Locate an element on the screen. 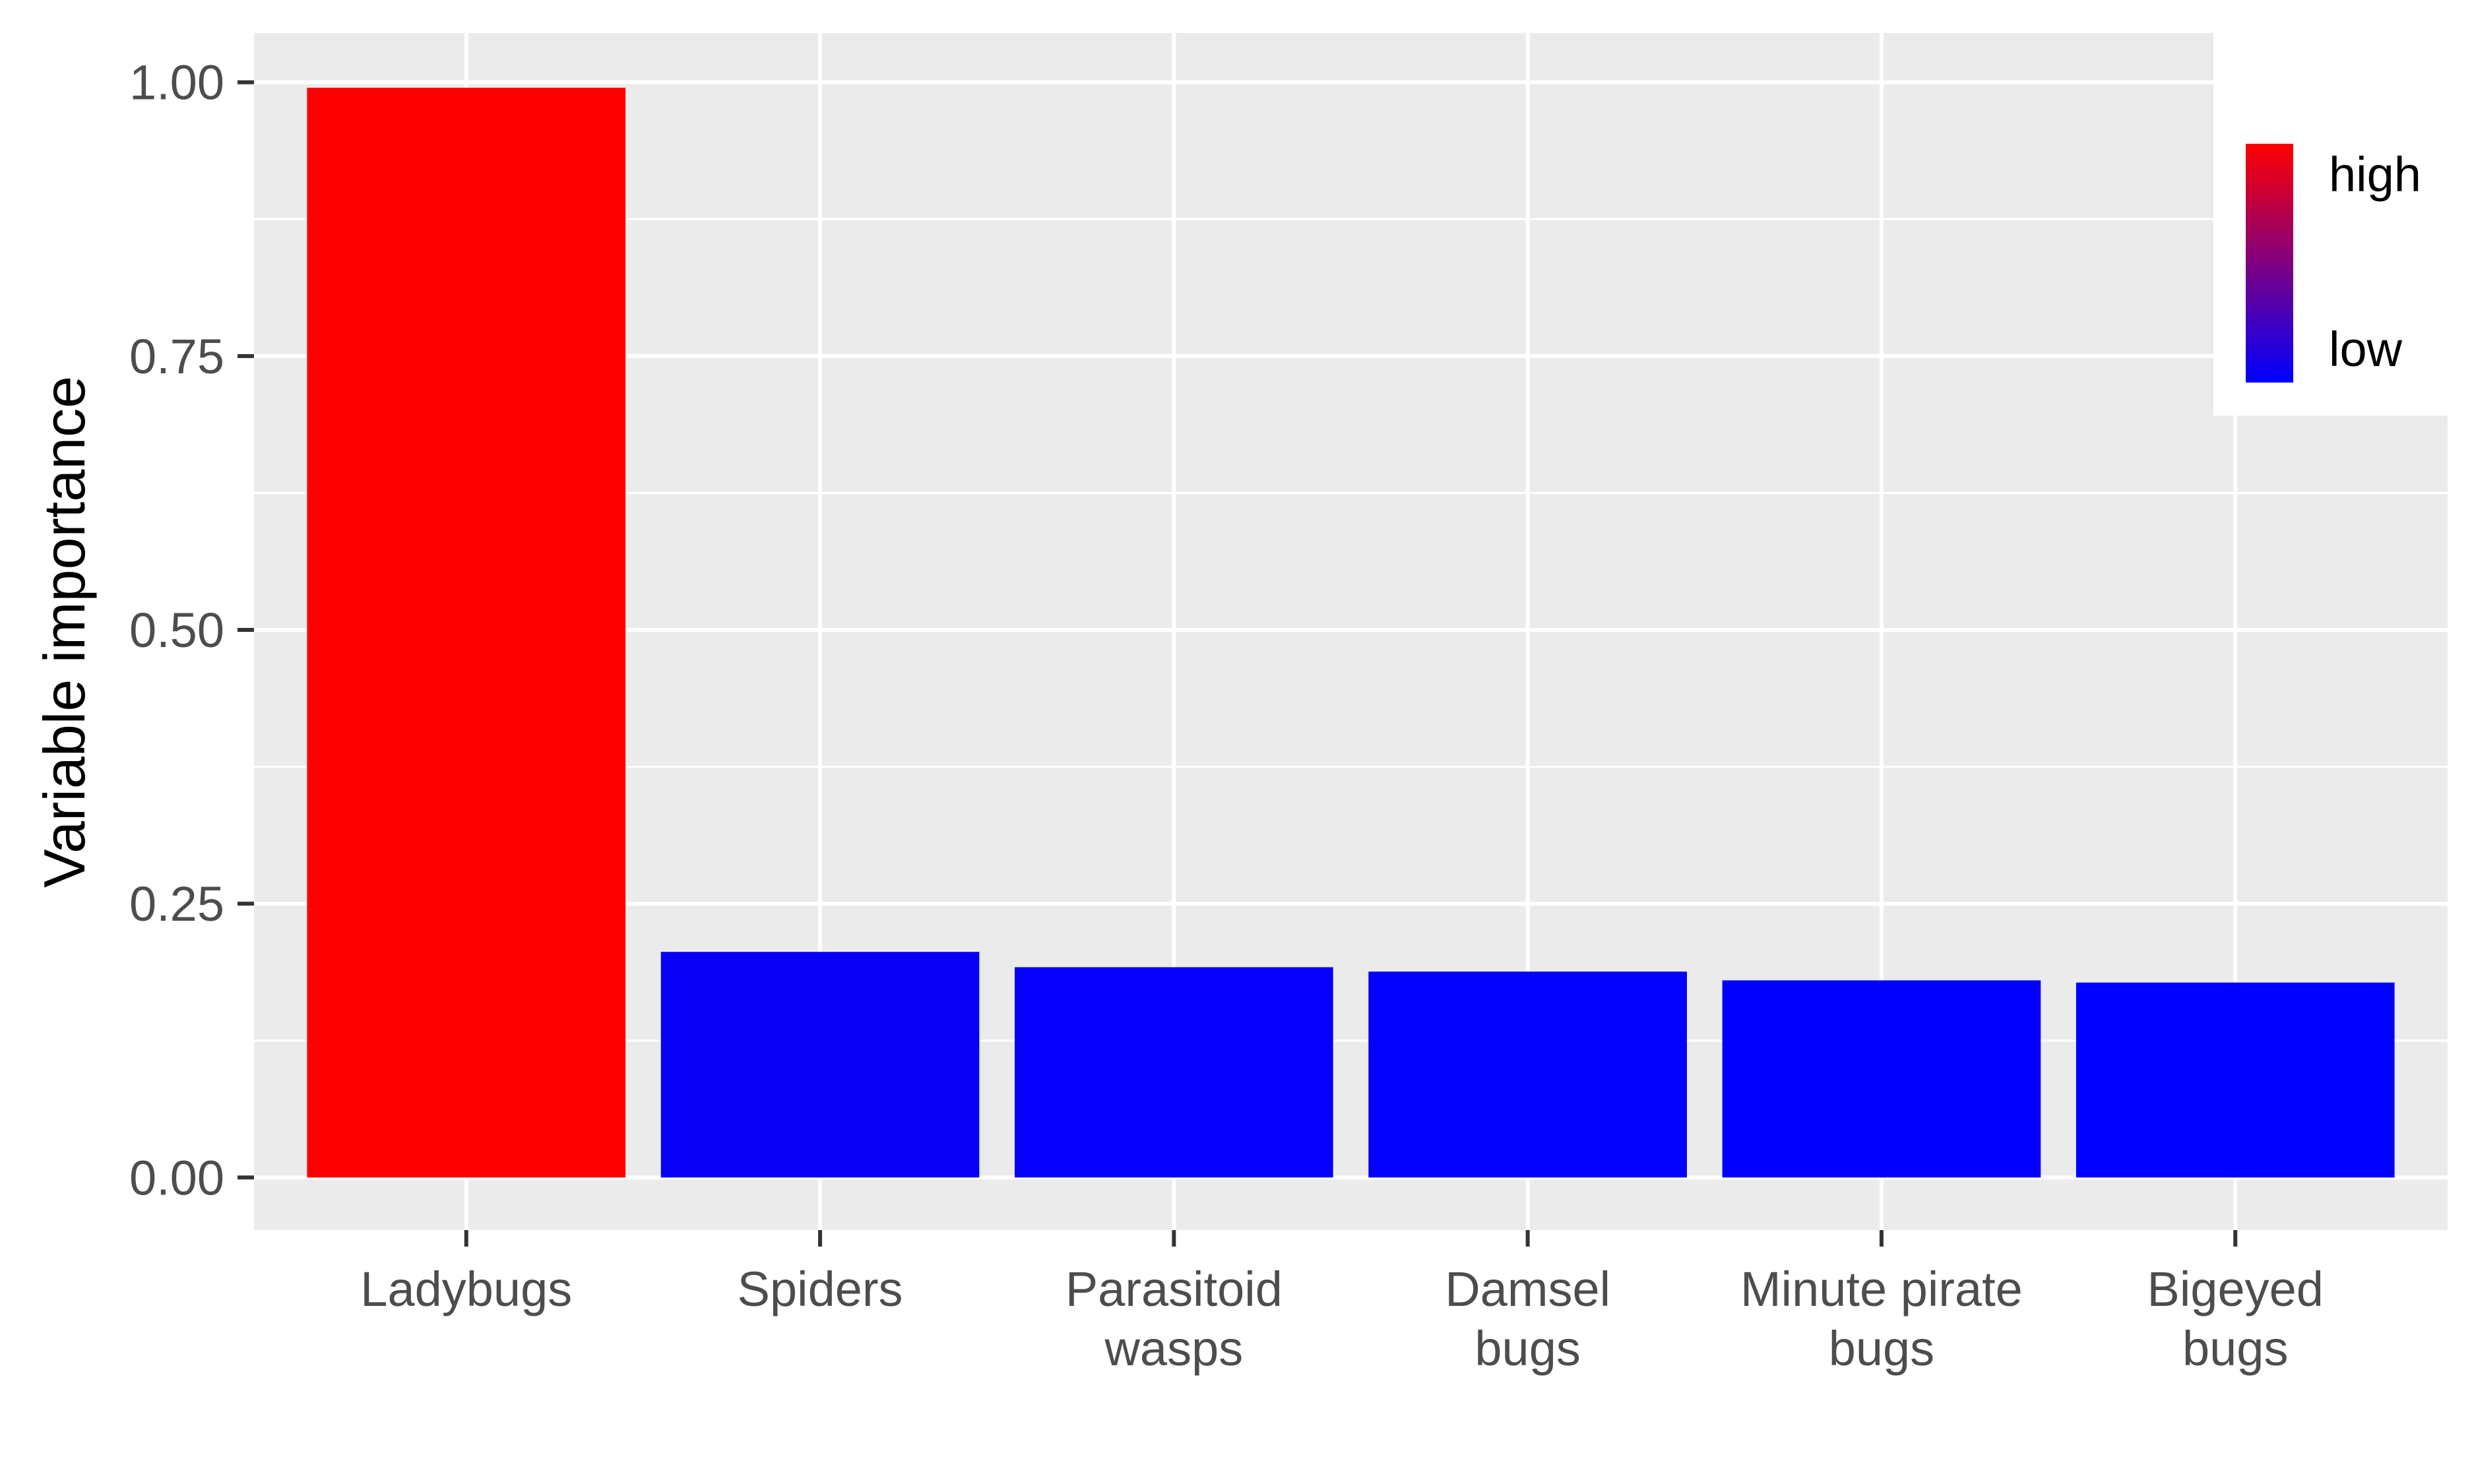 This screenshot has height=1484, width=2474. legend-low-label: low is located at coordinates (2366, 349).